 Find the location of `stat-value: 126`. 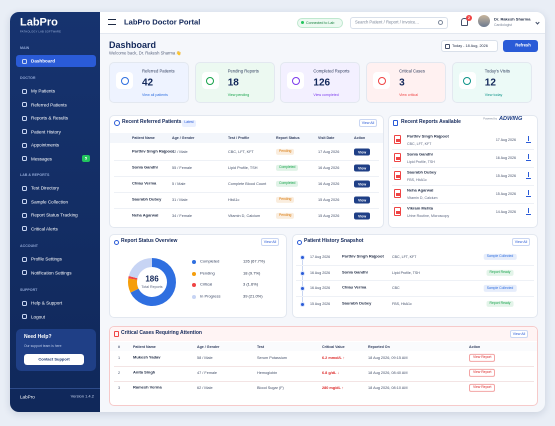

stat-value: 126 is located at coordinates (322, 83).